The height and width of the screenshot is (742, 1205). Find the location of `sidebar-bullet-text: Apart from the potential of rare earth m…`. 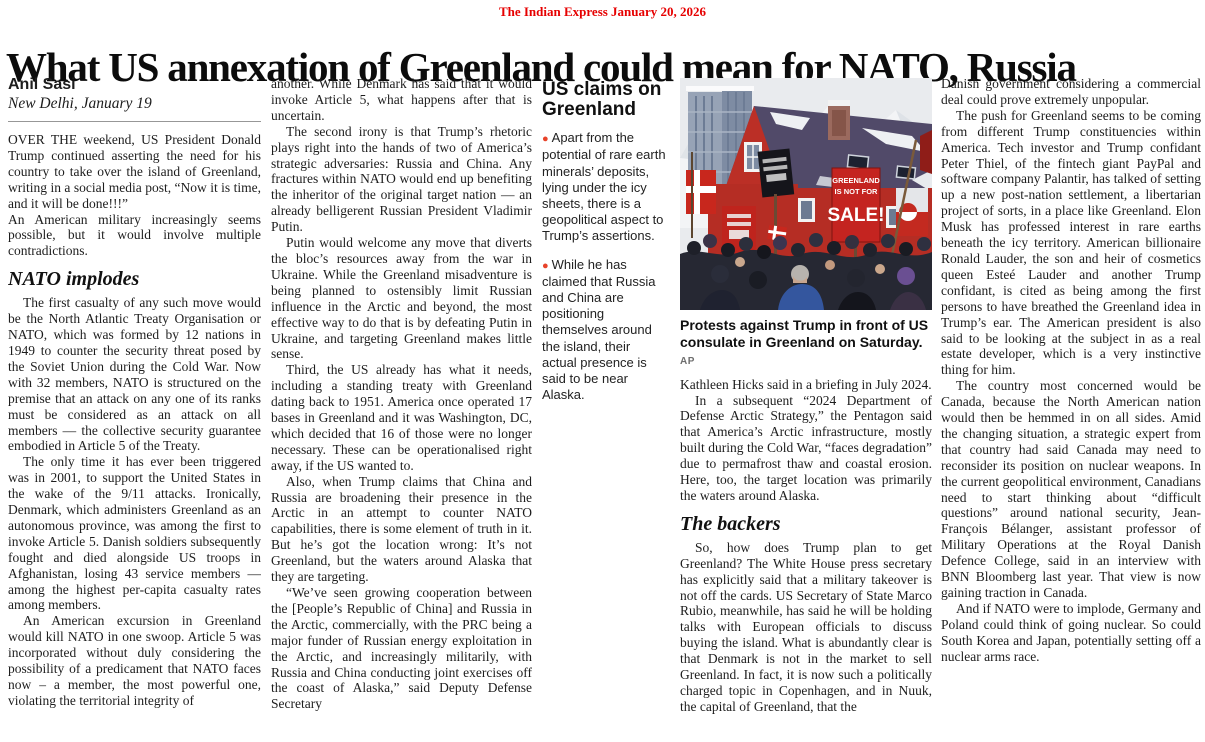

sidebar-bullet-text: Apart from the potential of rare earth m… is located at coordinates (604, 187).